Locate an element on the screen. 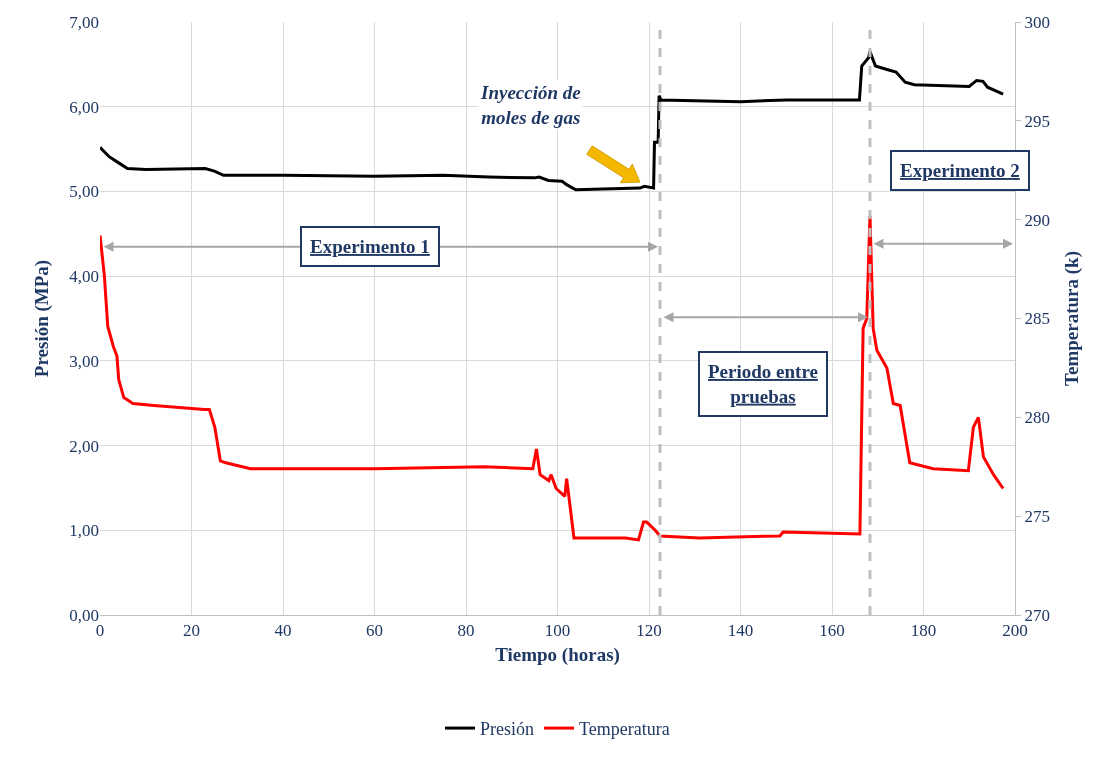 This screenshot has height=759, width=1100. y2-tick-label: 295 is located at coordinates (1037, 121).